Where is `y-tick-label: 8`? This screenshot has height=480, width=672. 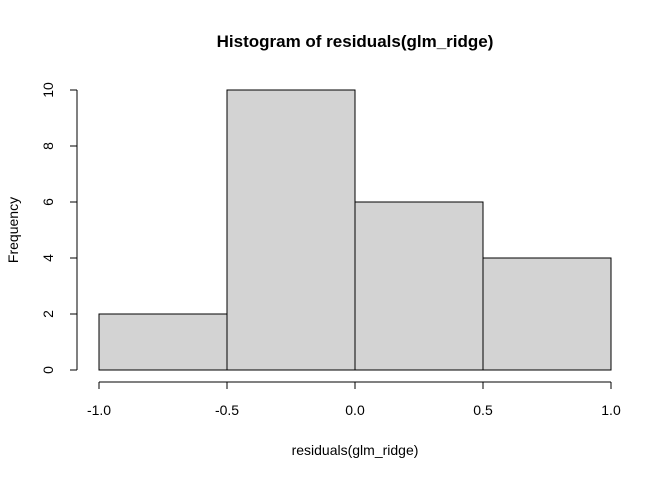 y-tick-label: 8 is located at coordinates (48, 146).